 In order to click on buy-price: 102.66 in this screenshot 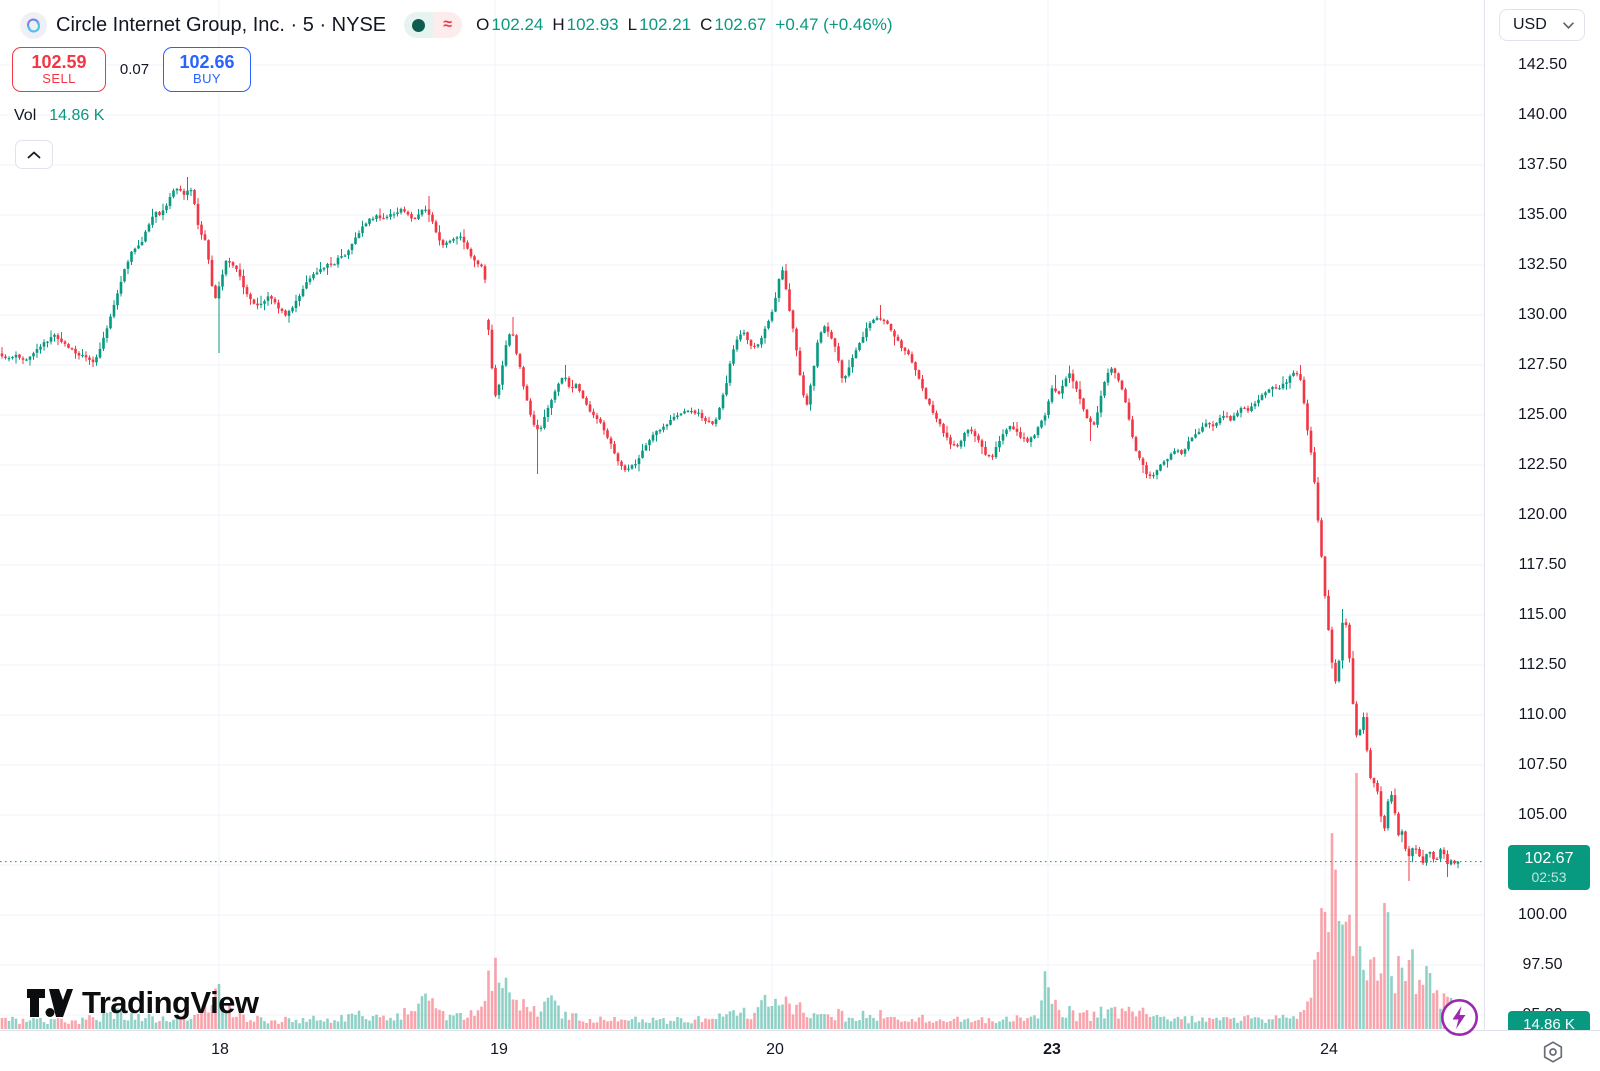, I will do `click(207, 61)`.